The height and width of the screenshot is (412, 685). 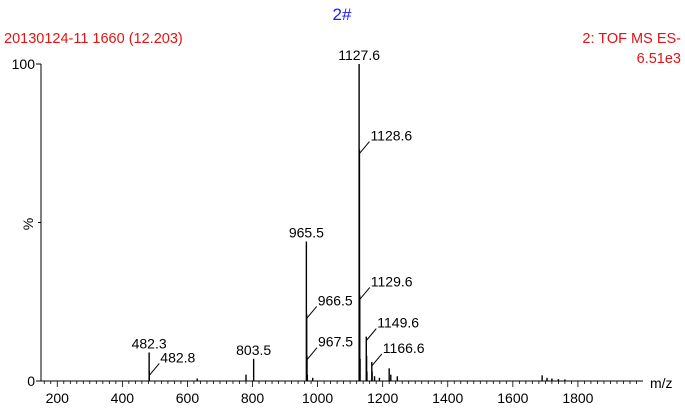 What do you see at coordinates (188, 398) in the screenshot?
I see `x-tick-label: 600` at bounding box center [188, 398].